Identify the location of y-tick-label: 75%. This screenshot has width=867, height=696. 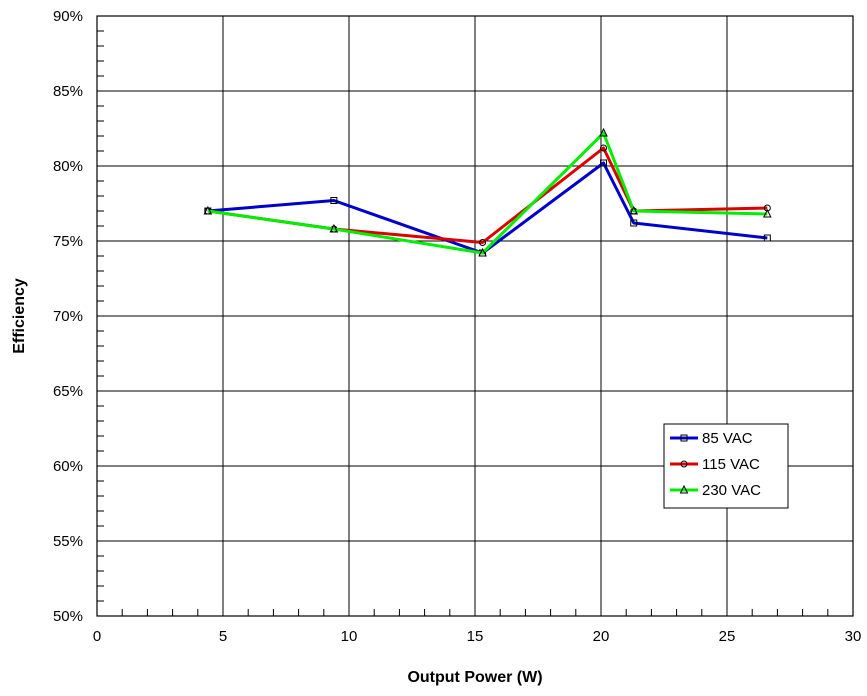
(68, 241).